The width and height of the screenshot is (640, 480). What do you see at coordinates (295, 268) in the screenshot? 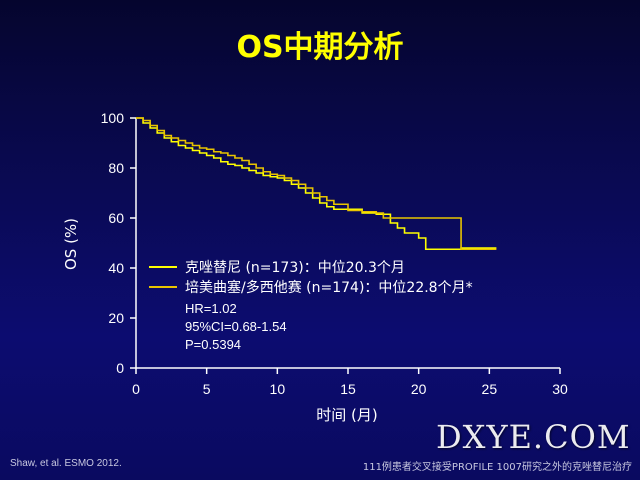
I see `legend-label-crizotinib: 克唑替尼 (n=173)：中位20.3个月` at bounding box center [295, 268].